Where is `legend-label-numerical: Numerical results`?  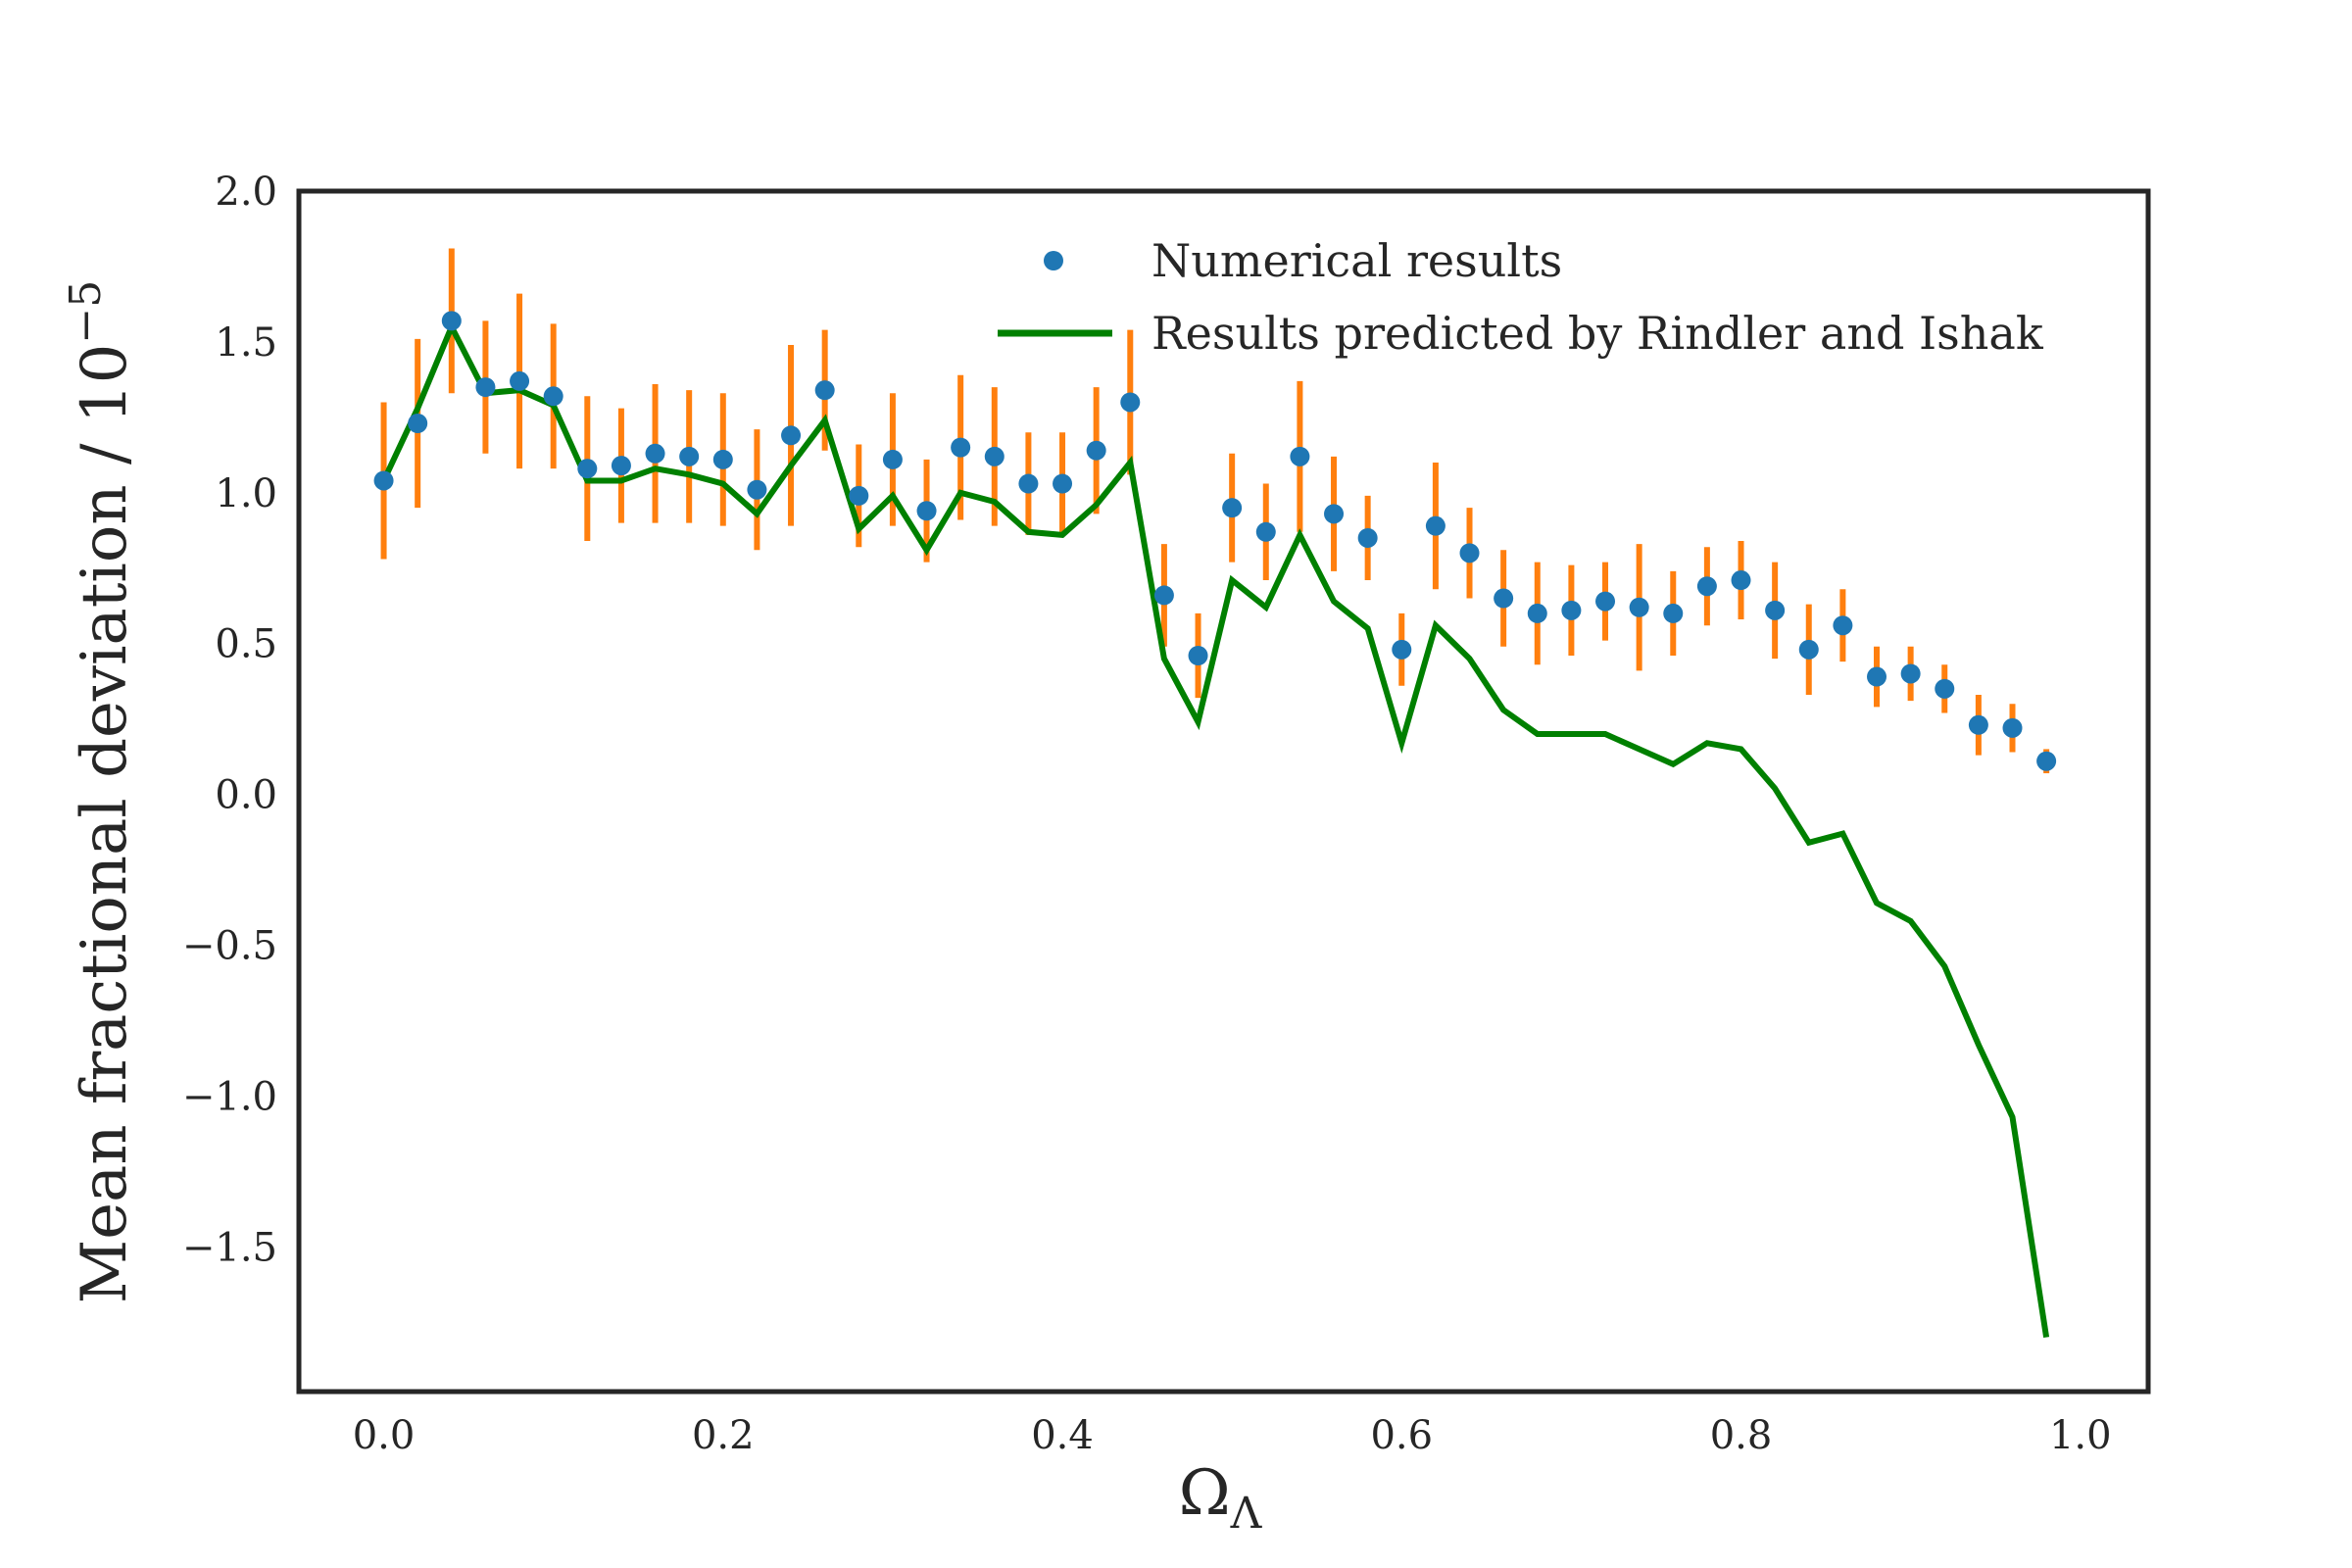 legend-label-numerical: Numerical results is located at coordinates (1357, 260).